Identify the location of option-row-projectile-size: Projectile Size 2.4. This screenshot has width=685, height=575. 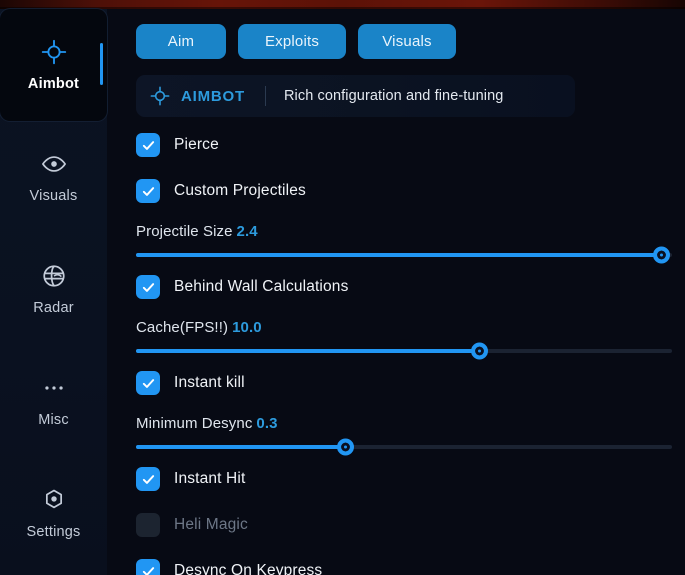
(404, 243).